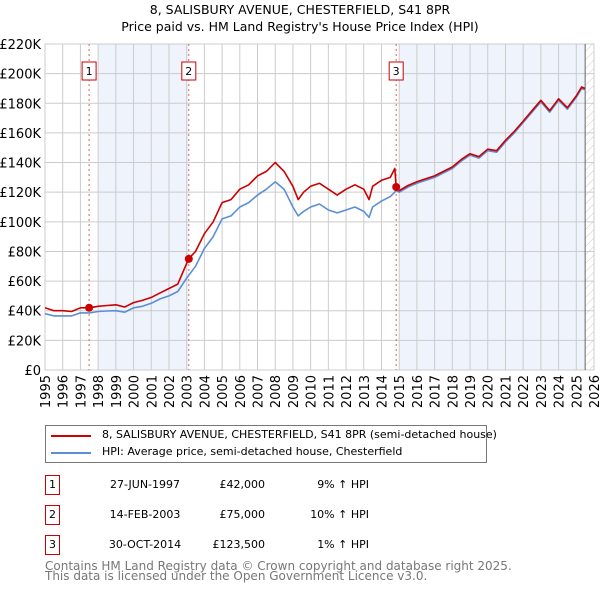  What do you see at coordinates (145, 484) in the screenshot?
I see `sale-date: 27-JUN-1997` at bounding box center [145, 484].